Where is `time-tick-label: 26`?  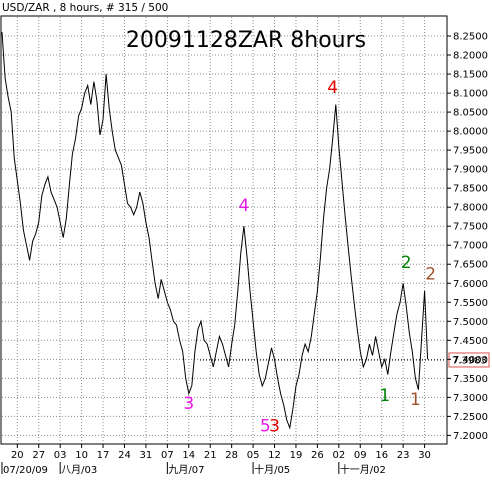 time-tick-label: 26 is located at coordinates (317, 455).